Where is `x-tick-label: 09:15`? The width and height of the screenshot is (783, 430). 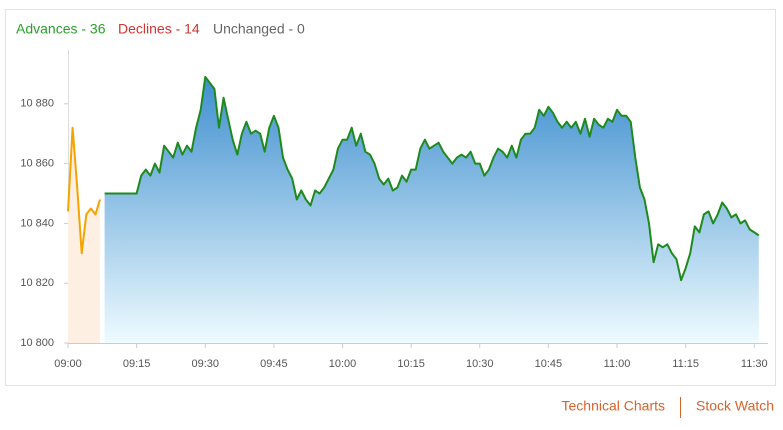 x-tick-label: 09:15 is located at coordinates (137, 364).